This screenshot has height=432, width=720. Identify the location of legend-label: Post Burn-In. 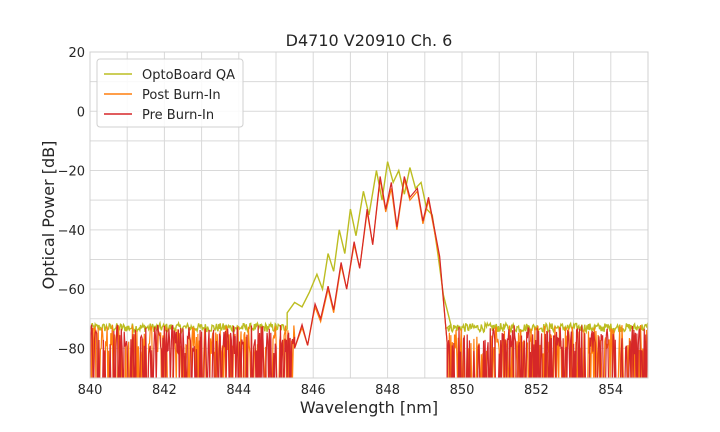
(181, 95).